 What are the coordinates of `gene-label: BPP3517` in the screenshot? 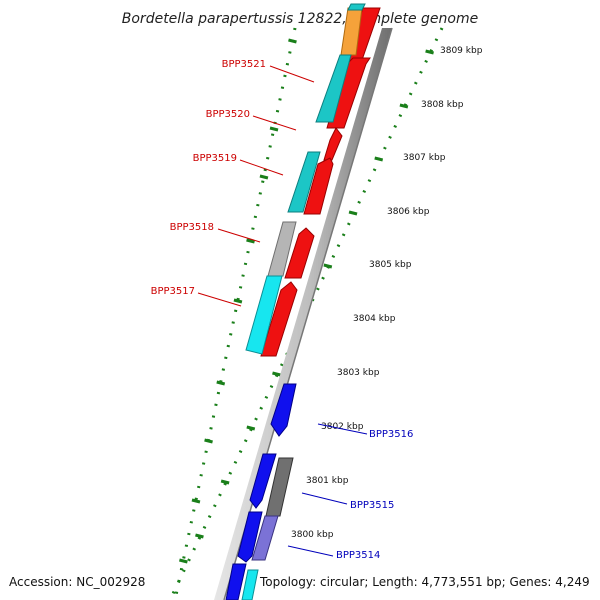 It's located at (173, 291).